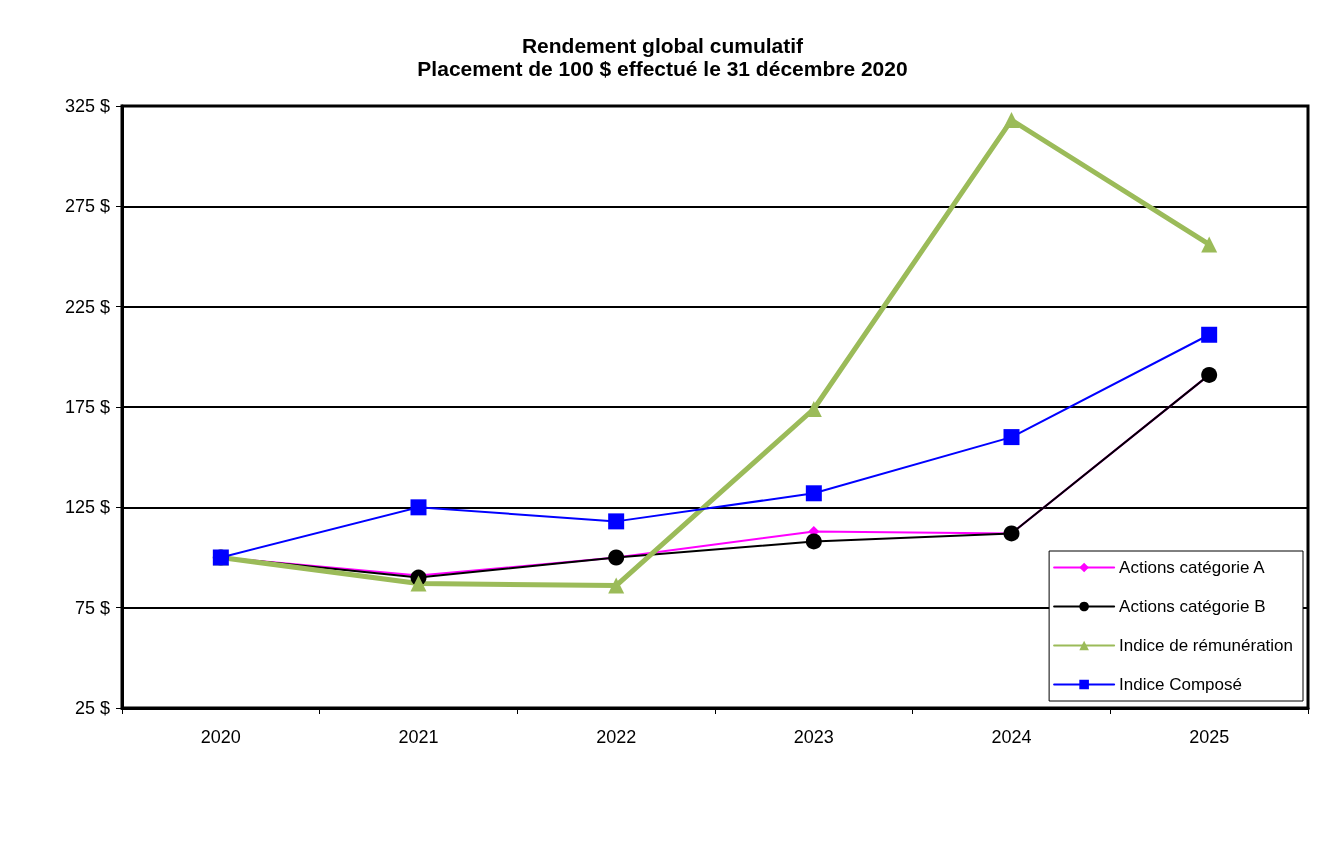  I want to click on chart-title: Rendement global cumulatif, so click(663, 45).